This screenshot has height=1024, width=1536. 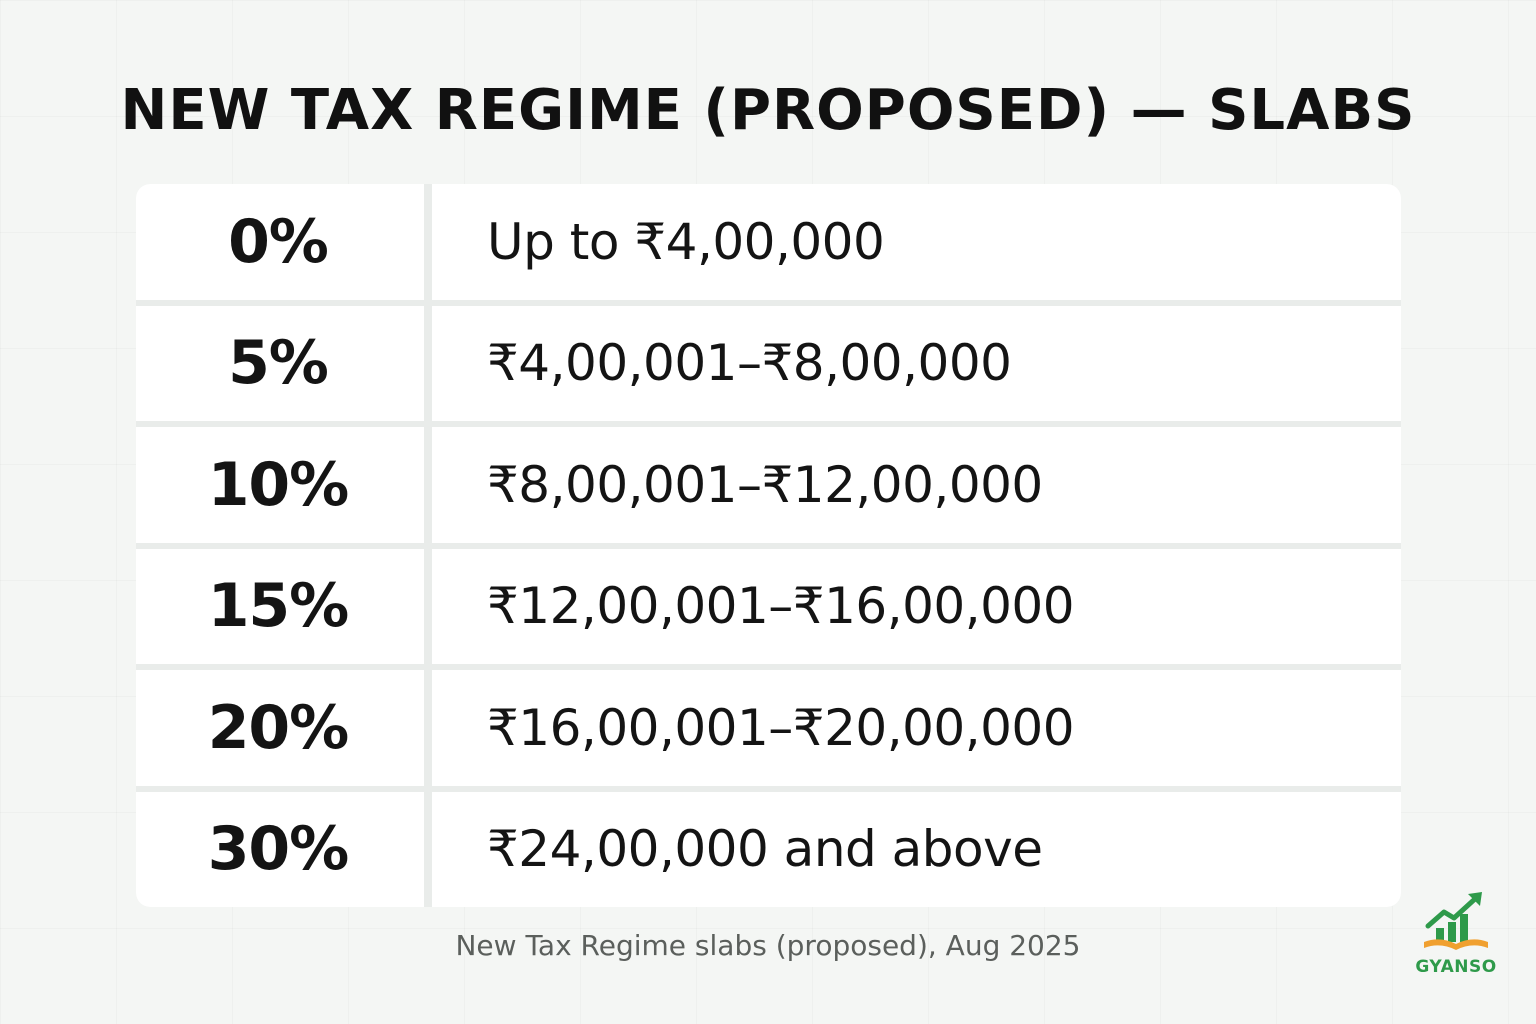 I want to click on table-row: 10% ₹8,00,001–₹12,00,000, so click(x=768, y=485).